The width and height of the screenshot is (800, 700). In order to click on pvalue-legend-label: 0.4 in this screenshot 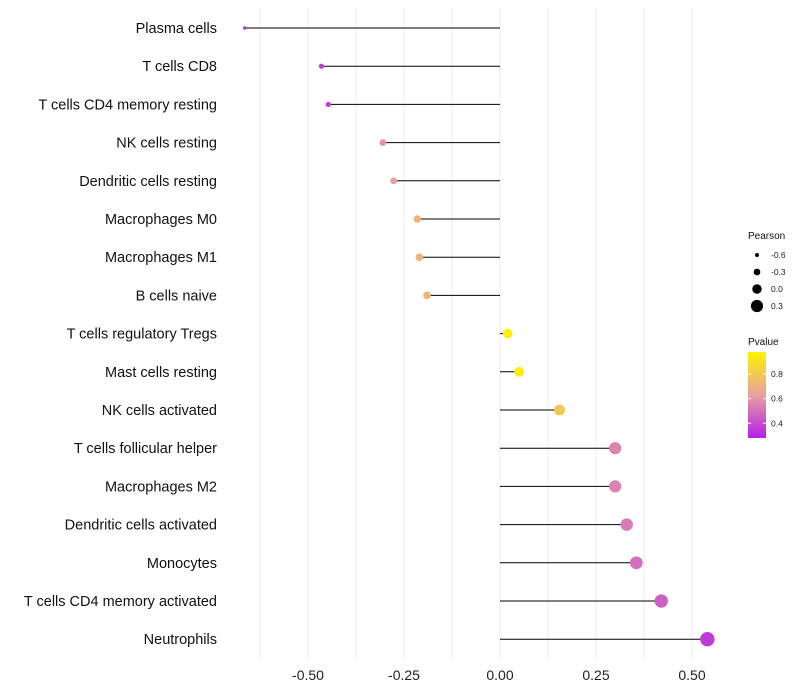, I will do `click(777, 423)`.